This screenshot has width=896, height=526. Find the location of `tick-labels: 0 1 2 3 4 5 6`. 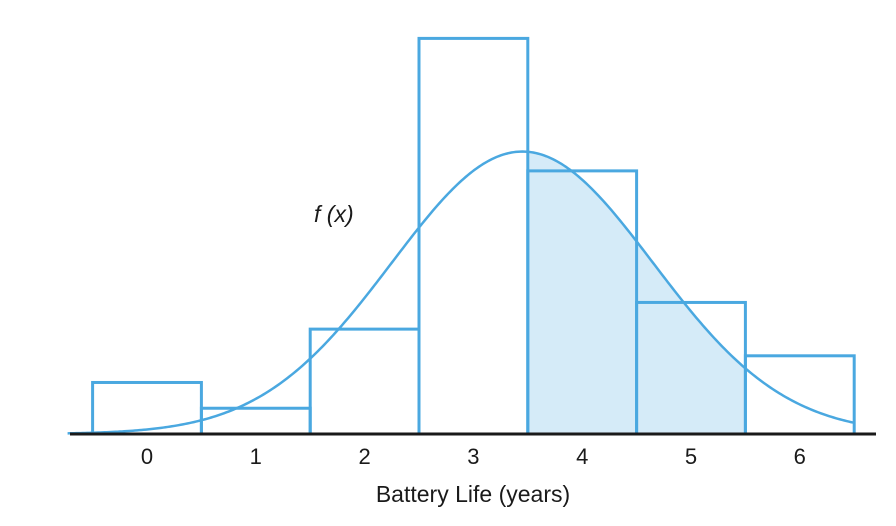

tick-labels: 0 1 2 3 4 5 6 is located at coordinates (473, 456).